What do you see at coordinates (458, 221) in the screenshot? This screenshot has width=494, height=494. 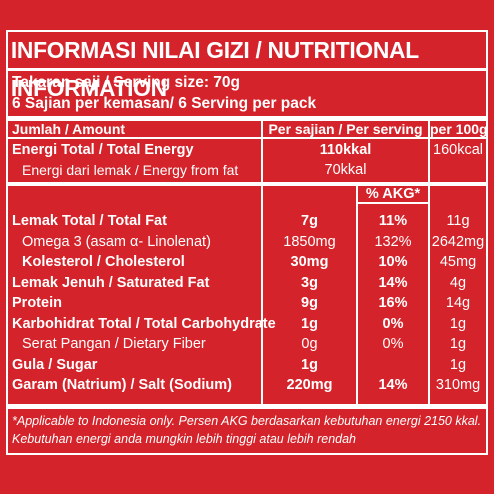 I see `nutrient-per-100g: 11g` at bounding box center [458, 221].